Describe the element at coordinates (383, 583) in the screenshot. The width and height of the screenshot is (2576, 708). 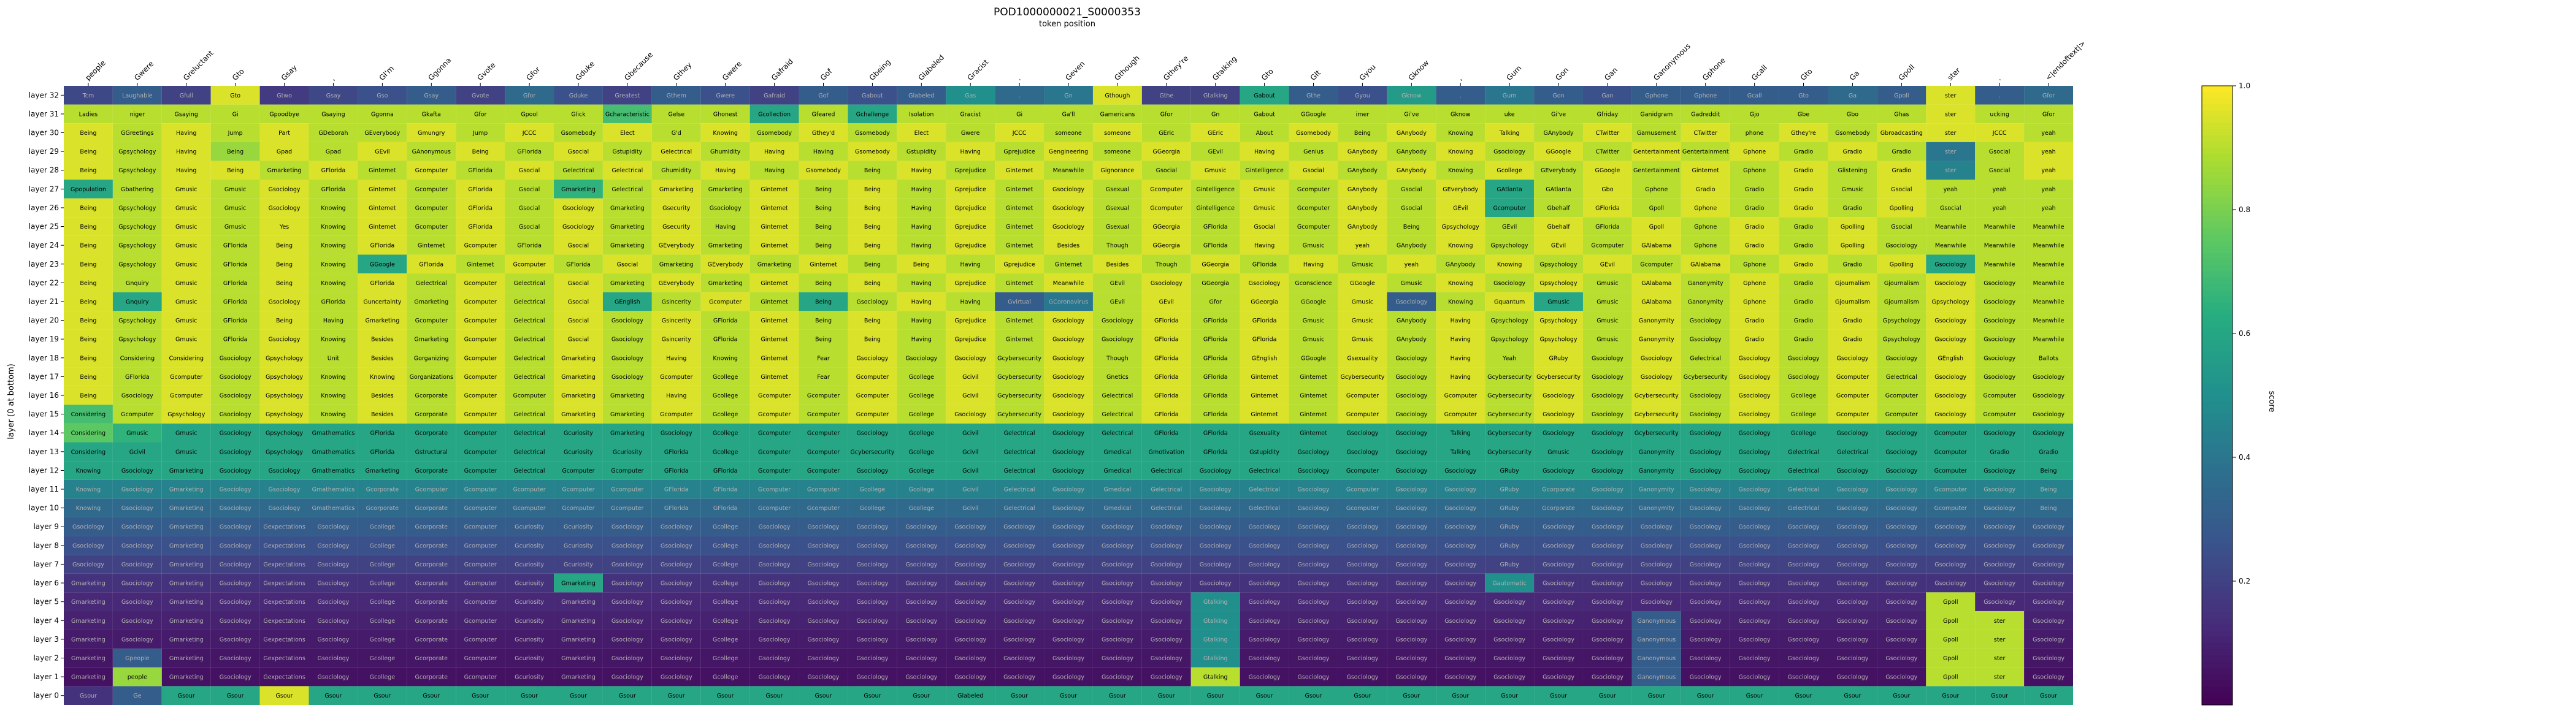
I see `heatmap-cell-label: Gcollege` at that location.